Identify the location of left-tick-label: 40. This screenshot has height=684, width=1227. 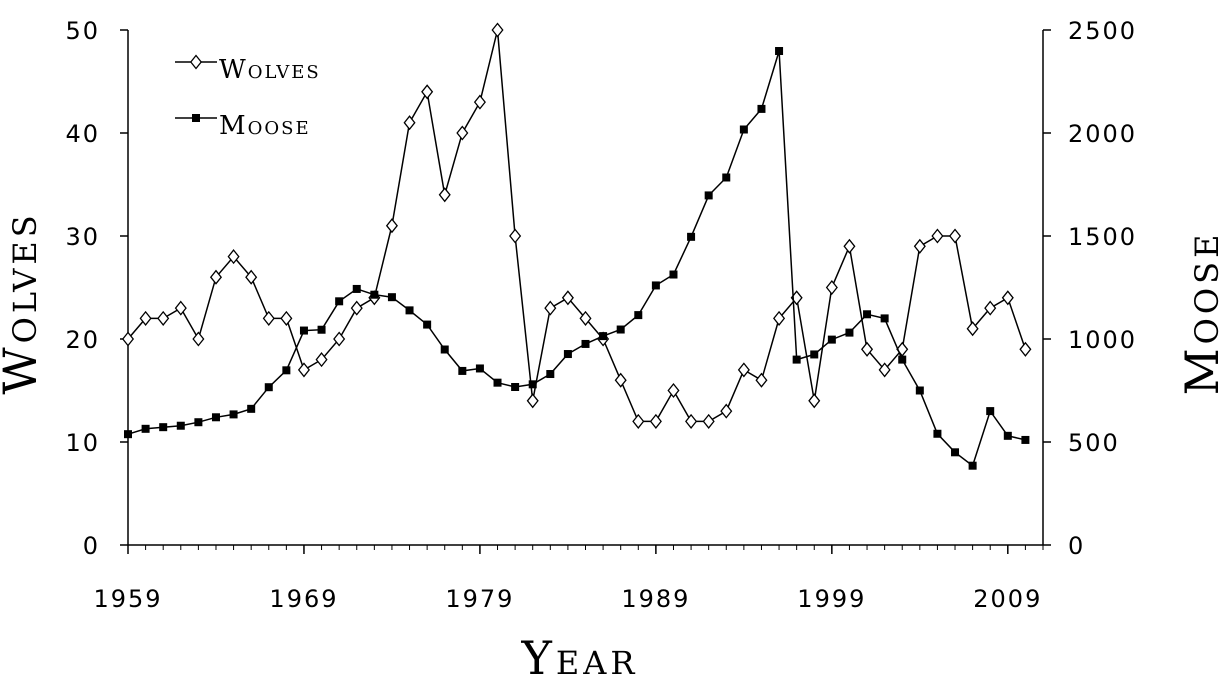
(82, 134).